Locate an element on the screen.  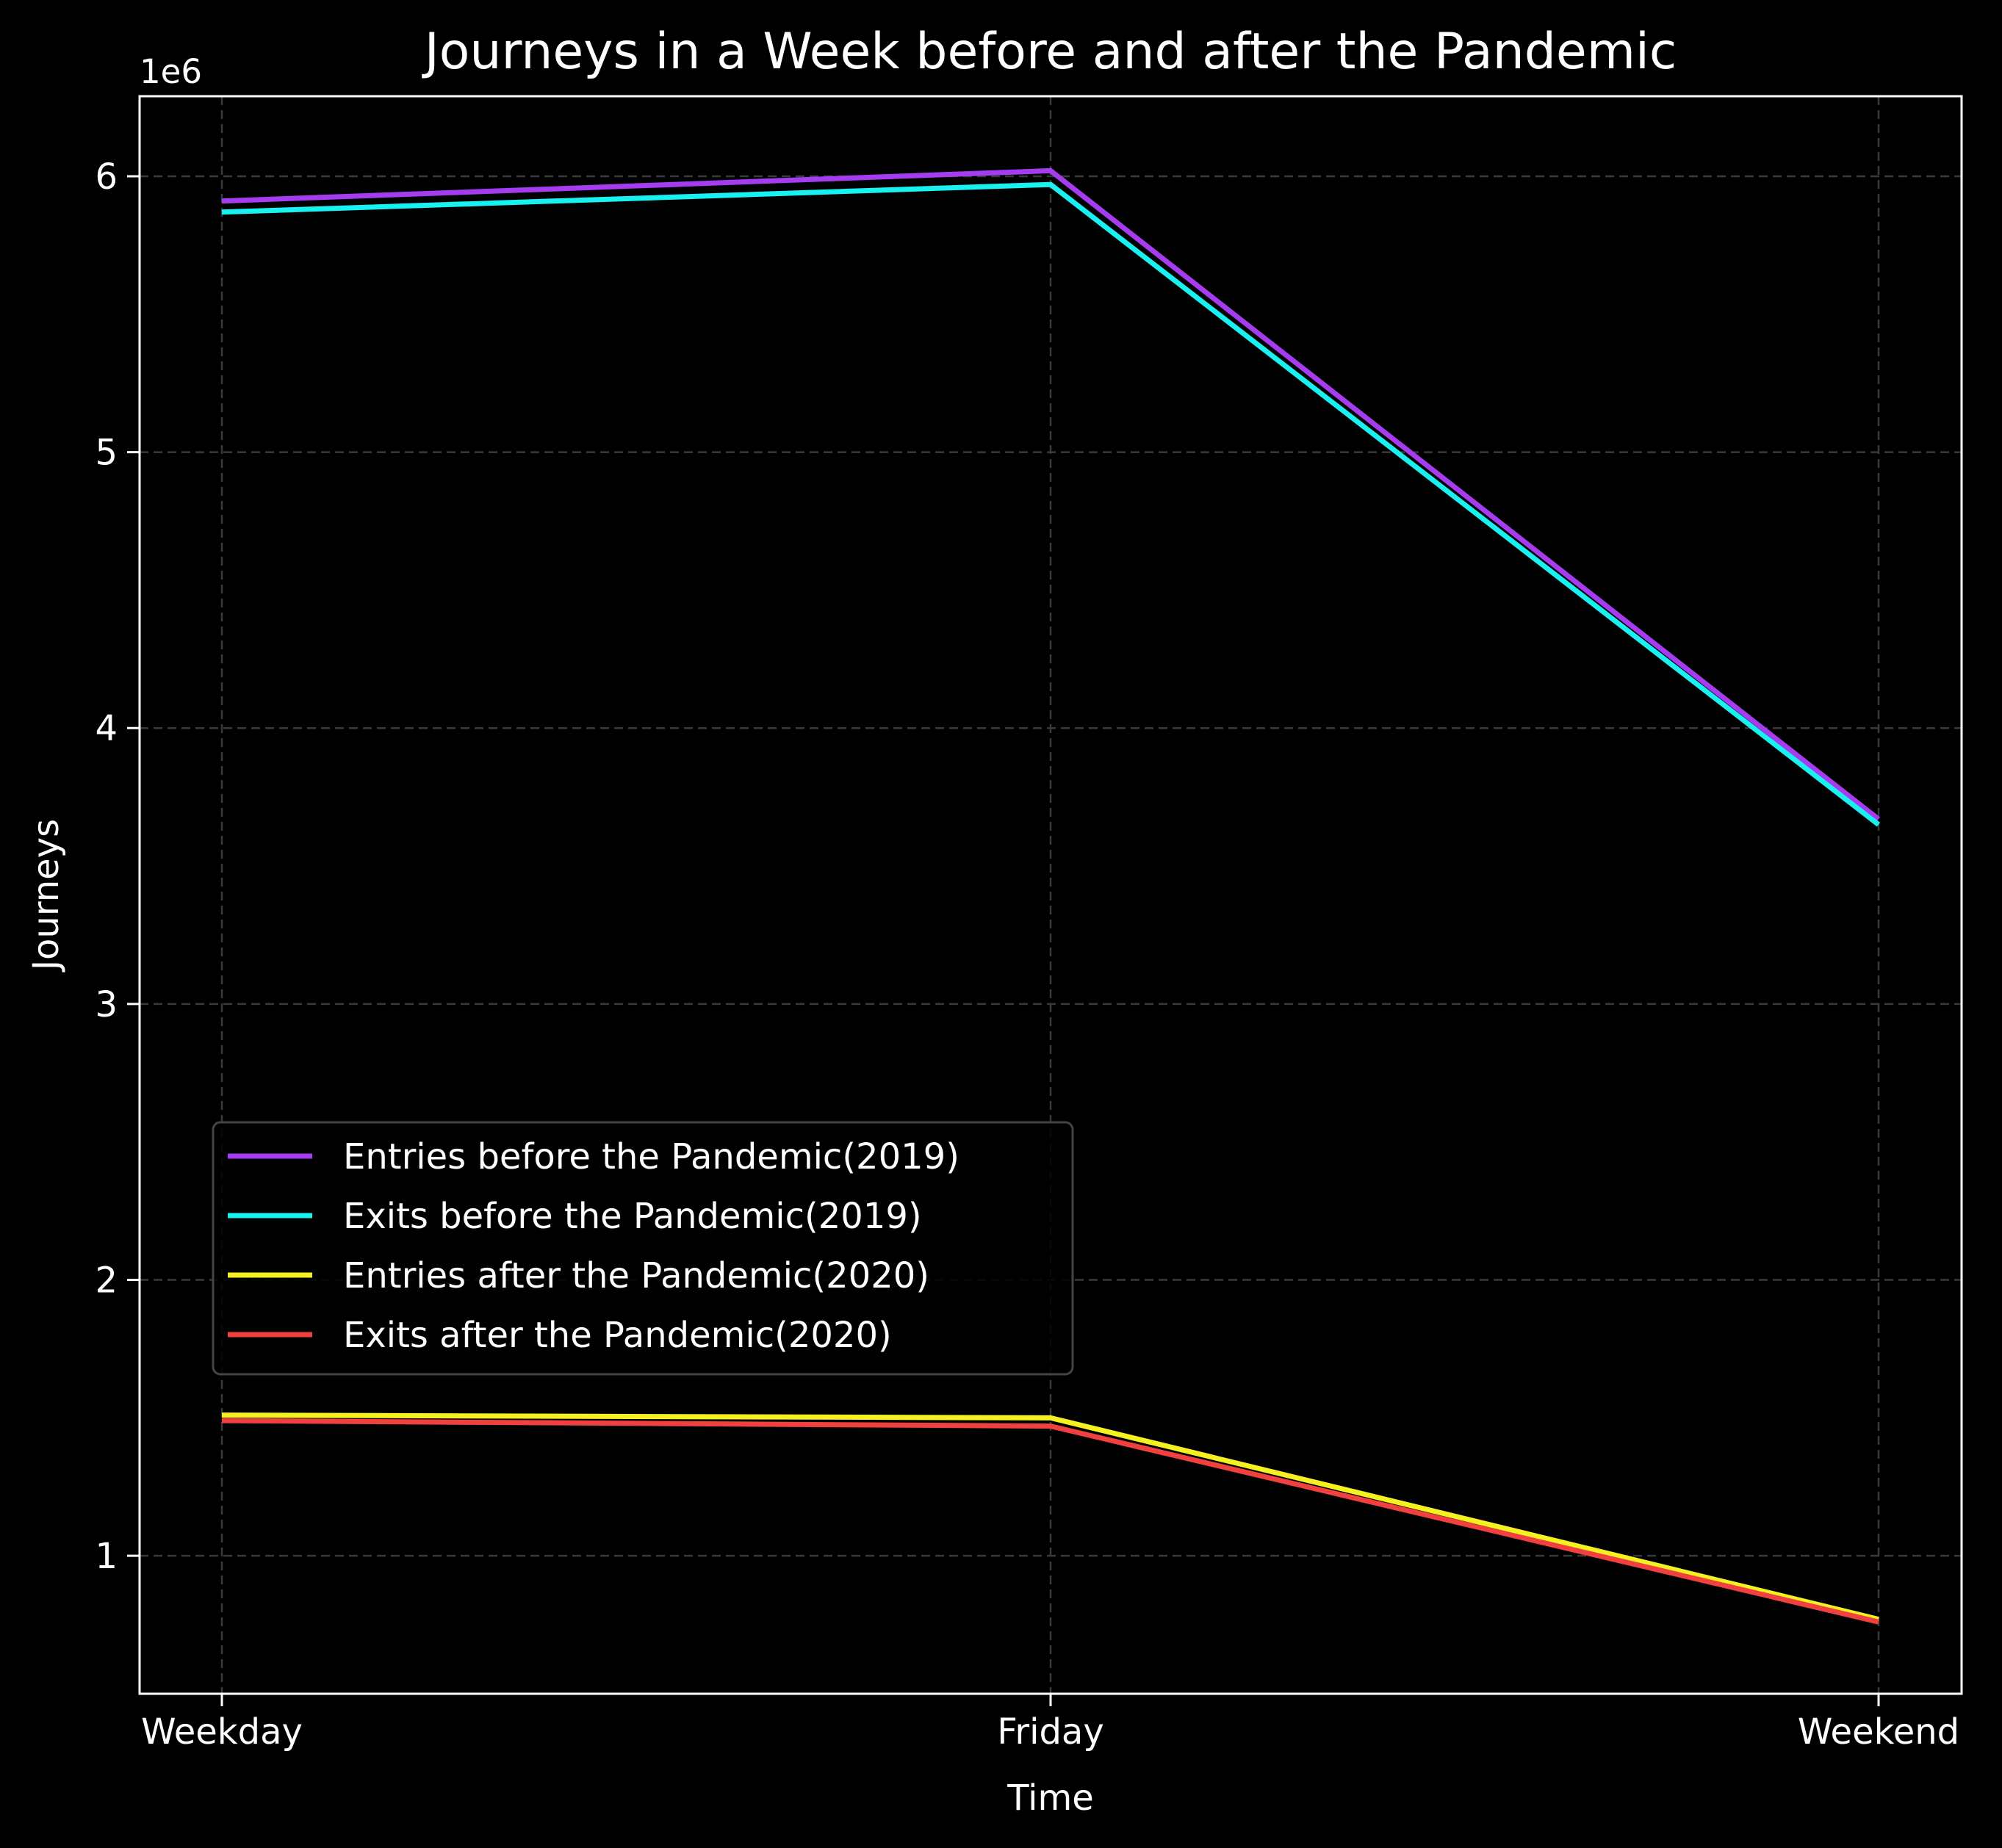
legend-label: Entries before the Pandemic(2019) is located at coordinates (651, 1156).